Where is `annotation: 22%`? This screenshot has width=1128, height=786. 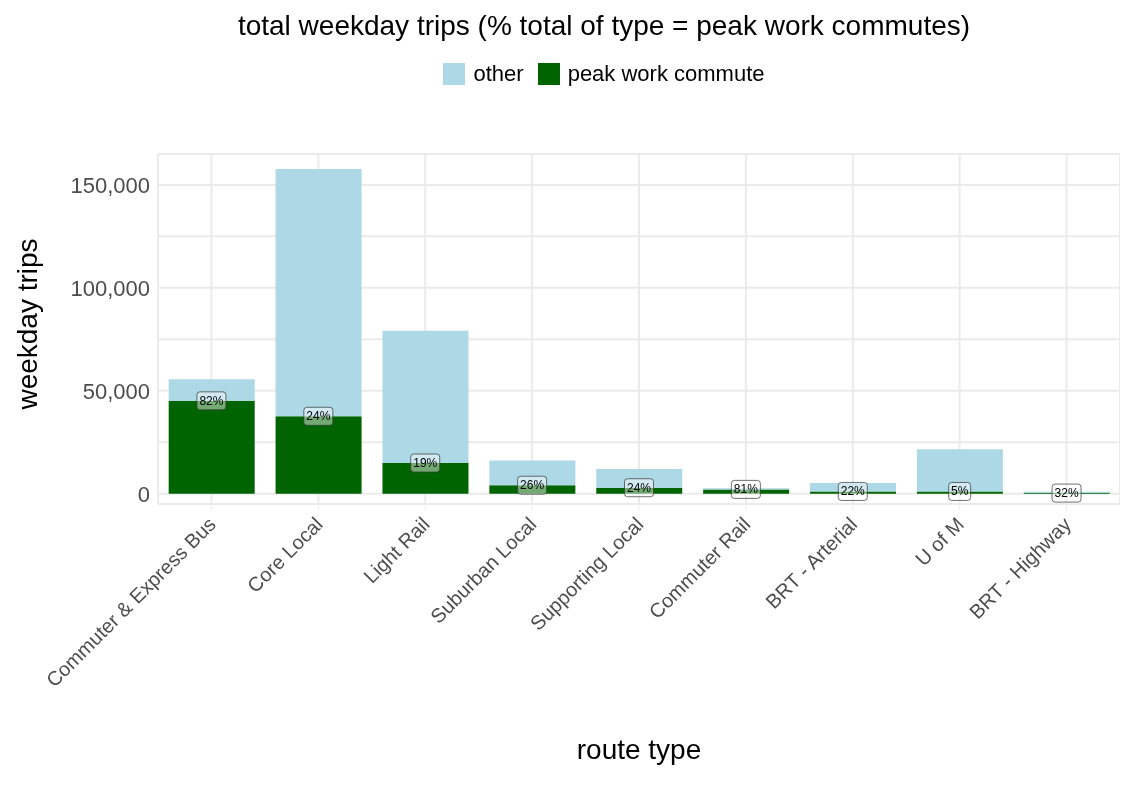 annotation: 22% is located at coordinates (853, 491).